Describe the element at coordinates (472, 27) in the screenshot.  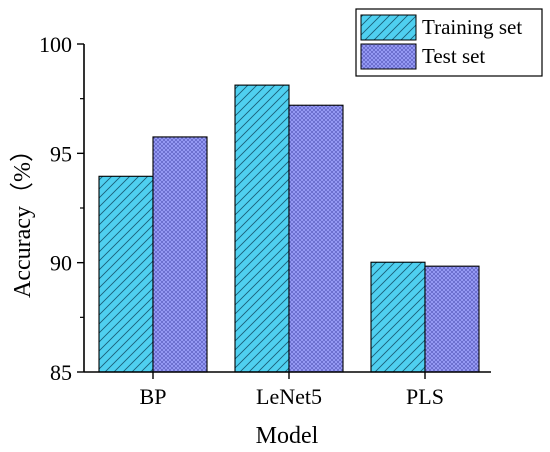
I see `legend-label-training-set: Training set` at that location.